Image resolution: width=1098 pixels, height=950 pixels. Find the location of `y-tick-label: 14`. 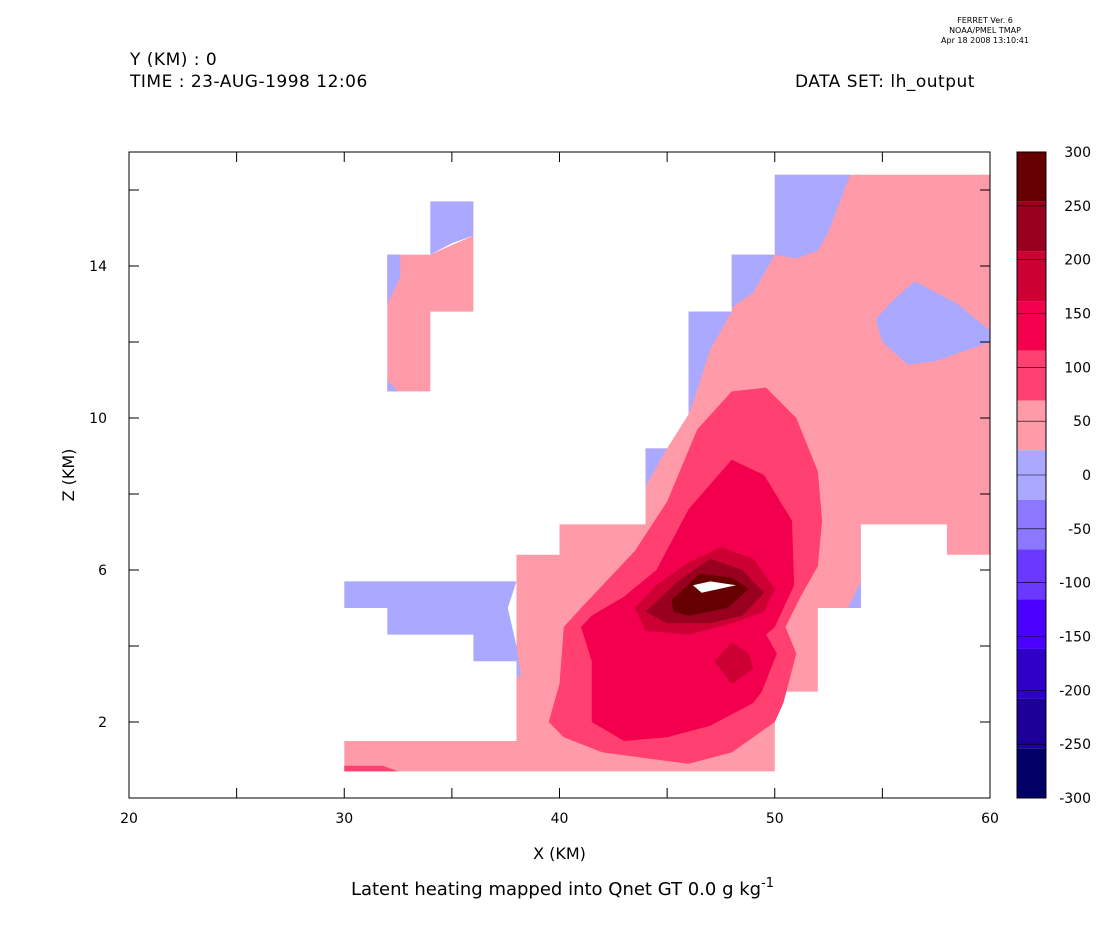

y-tick-label: 14 is located at coordinates (98, 267).